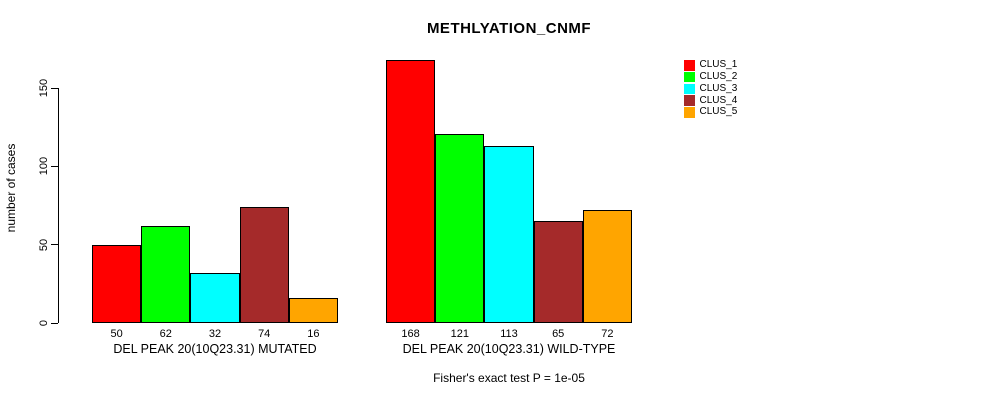 The image size is (990, 400). Describe the element at coordinates (44, 323) in the screenshot. I see `y-axis-tick-label: 0` at that location.